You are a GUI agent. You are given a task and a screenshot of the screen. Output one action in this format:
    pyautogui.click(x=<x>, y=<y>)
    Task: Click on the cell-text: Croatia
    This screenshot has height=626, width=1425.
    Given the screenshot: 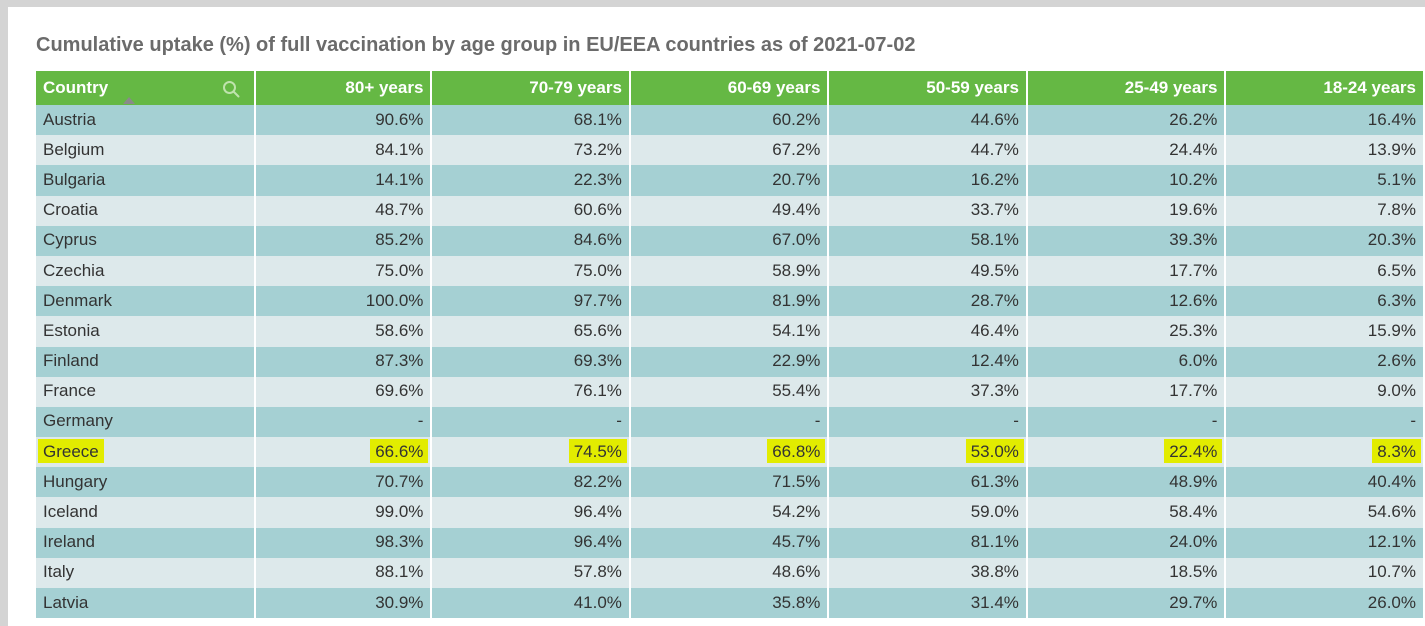 What is the action you would take?
    pyautogui.click(x=70, y=210)
    